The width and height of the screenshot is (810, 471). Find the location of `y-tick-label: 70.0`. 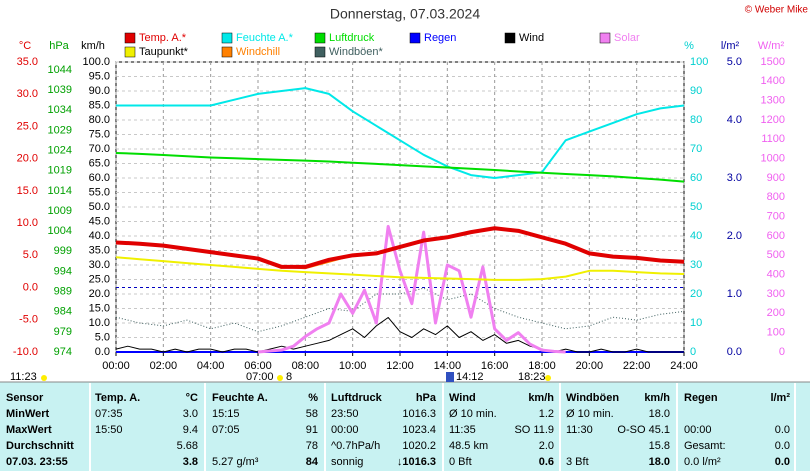

y-tick-label: 70.0 is located at coordinates (99, 149).